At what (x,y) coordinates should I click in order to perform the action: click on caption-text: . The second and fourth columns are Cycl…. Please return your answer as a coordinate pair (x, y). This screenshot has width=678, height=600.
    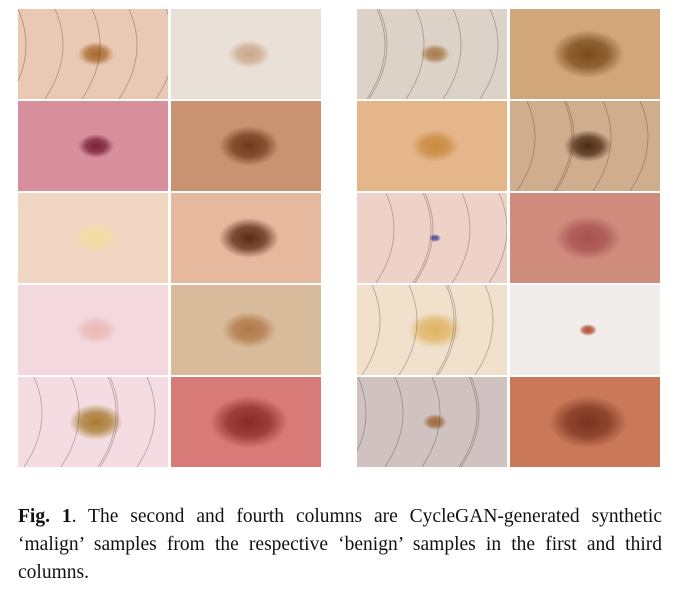
    Looking at the image, I should click on (340, 544).